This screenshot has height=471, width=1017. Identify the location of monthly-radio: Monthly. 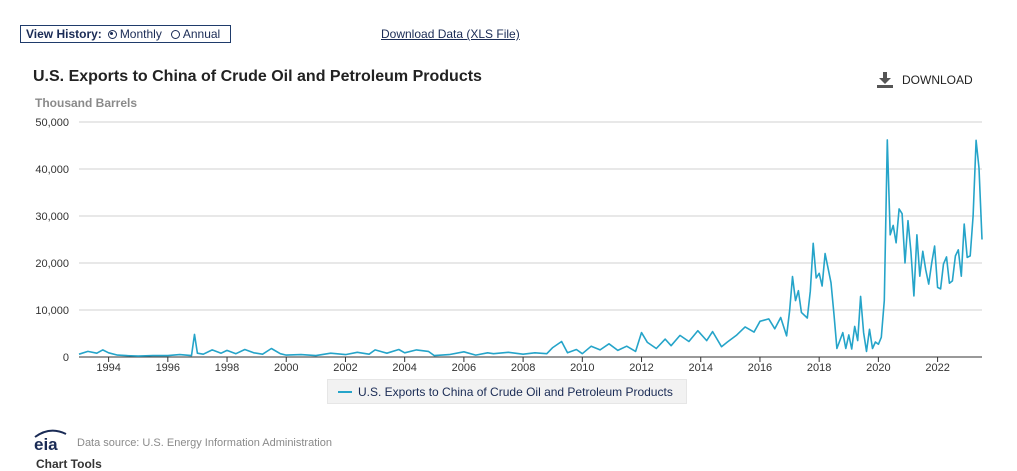
(134, 34).